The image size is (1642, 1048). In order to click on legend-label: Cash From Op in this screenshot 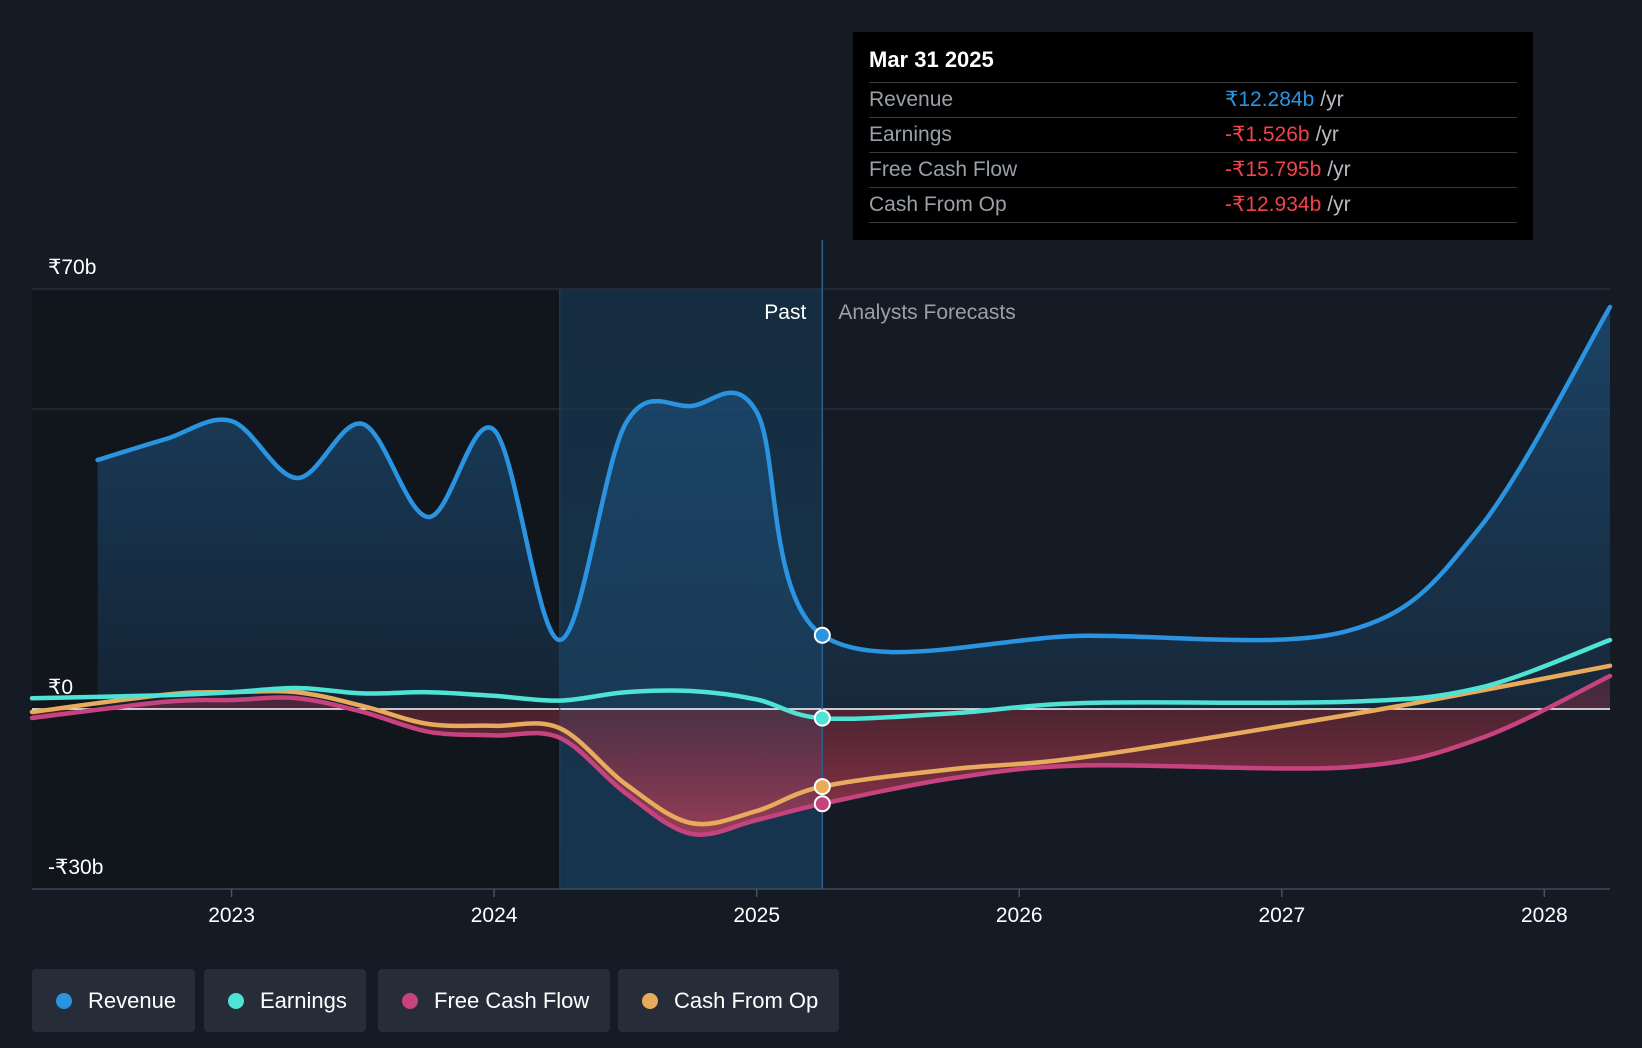, I will do `click(746, 1000)`.